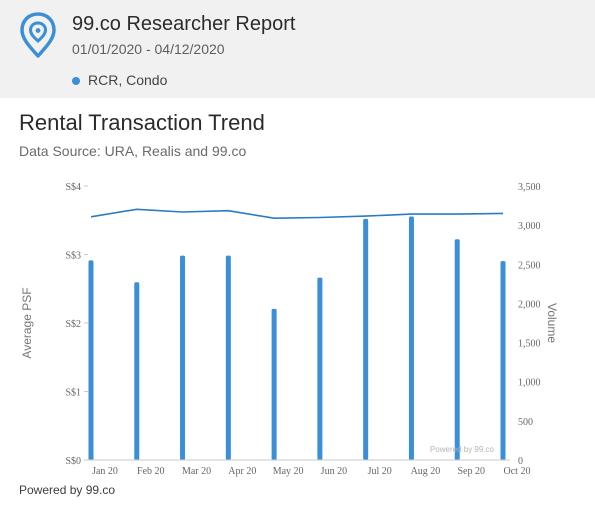 Image resolution: width=595 pixels, height=513 pixels. I want to click on x-tick-label: Oct 20, so click(517, 471).